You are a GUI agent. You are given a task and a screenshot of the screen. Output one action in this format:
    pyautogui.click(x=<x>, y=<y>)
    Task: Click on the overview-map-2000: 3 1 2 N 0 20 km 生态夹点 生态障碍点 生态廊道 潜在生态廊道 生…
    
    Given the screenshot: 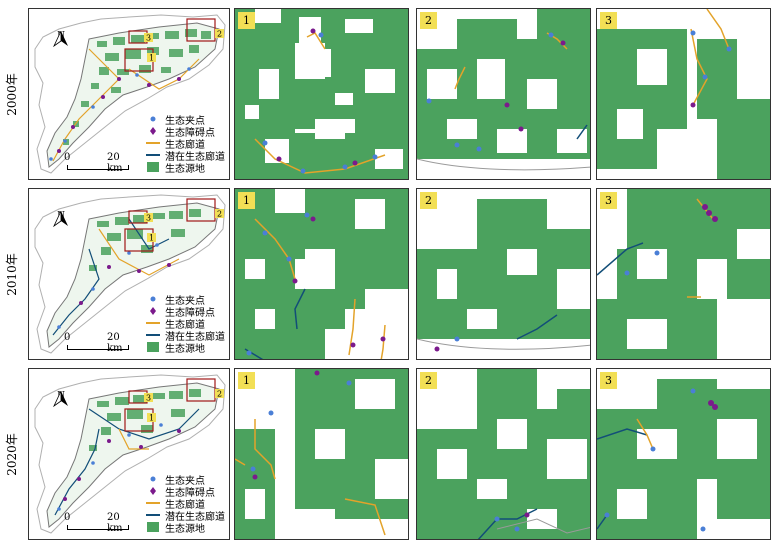 What is the action you would take?
    pyautogui.click(x=129, y=94)
    